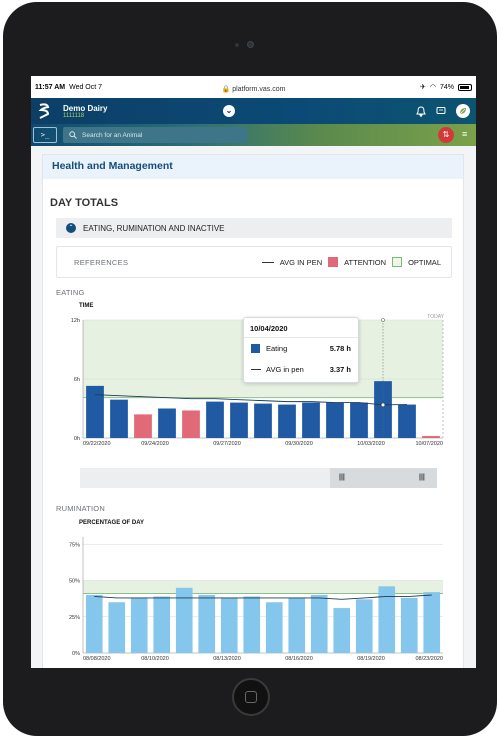  What do you see at coordinates (254, 228) in the screenshot?
I see `accordion-header: ⌃ EATING, RUMINATION AND INACTIVE` at bounding box center [254, 228].